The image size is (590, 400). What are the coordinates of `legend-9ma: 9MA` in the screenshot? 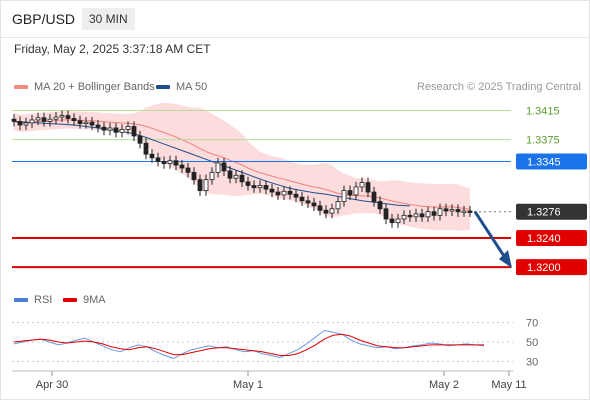 It's located at (84, 300).